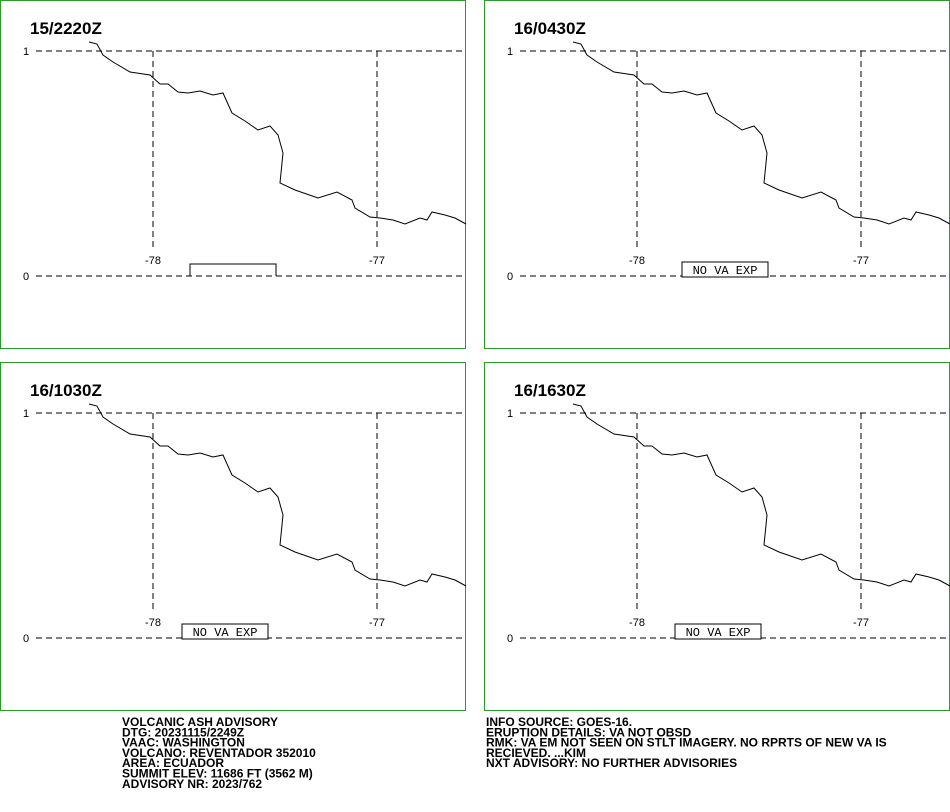  I want to click on advisory-line: DTG: 20231115/2249Z, so click(183, 732).